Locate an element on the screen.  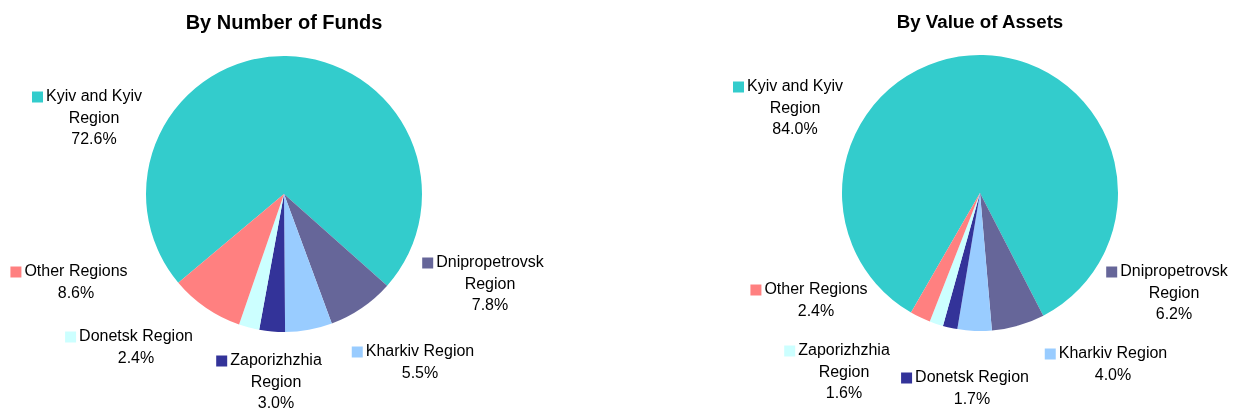
data-label: 3.0% is located at coordinates (276, 402).